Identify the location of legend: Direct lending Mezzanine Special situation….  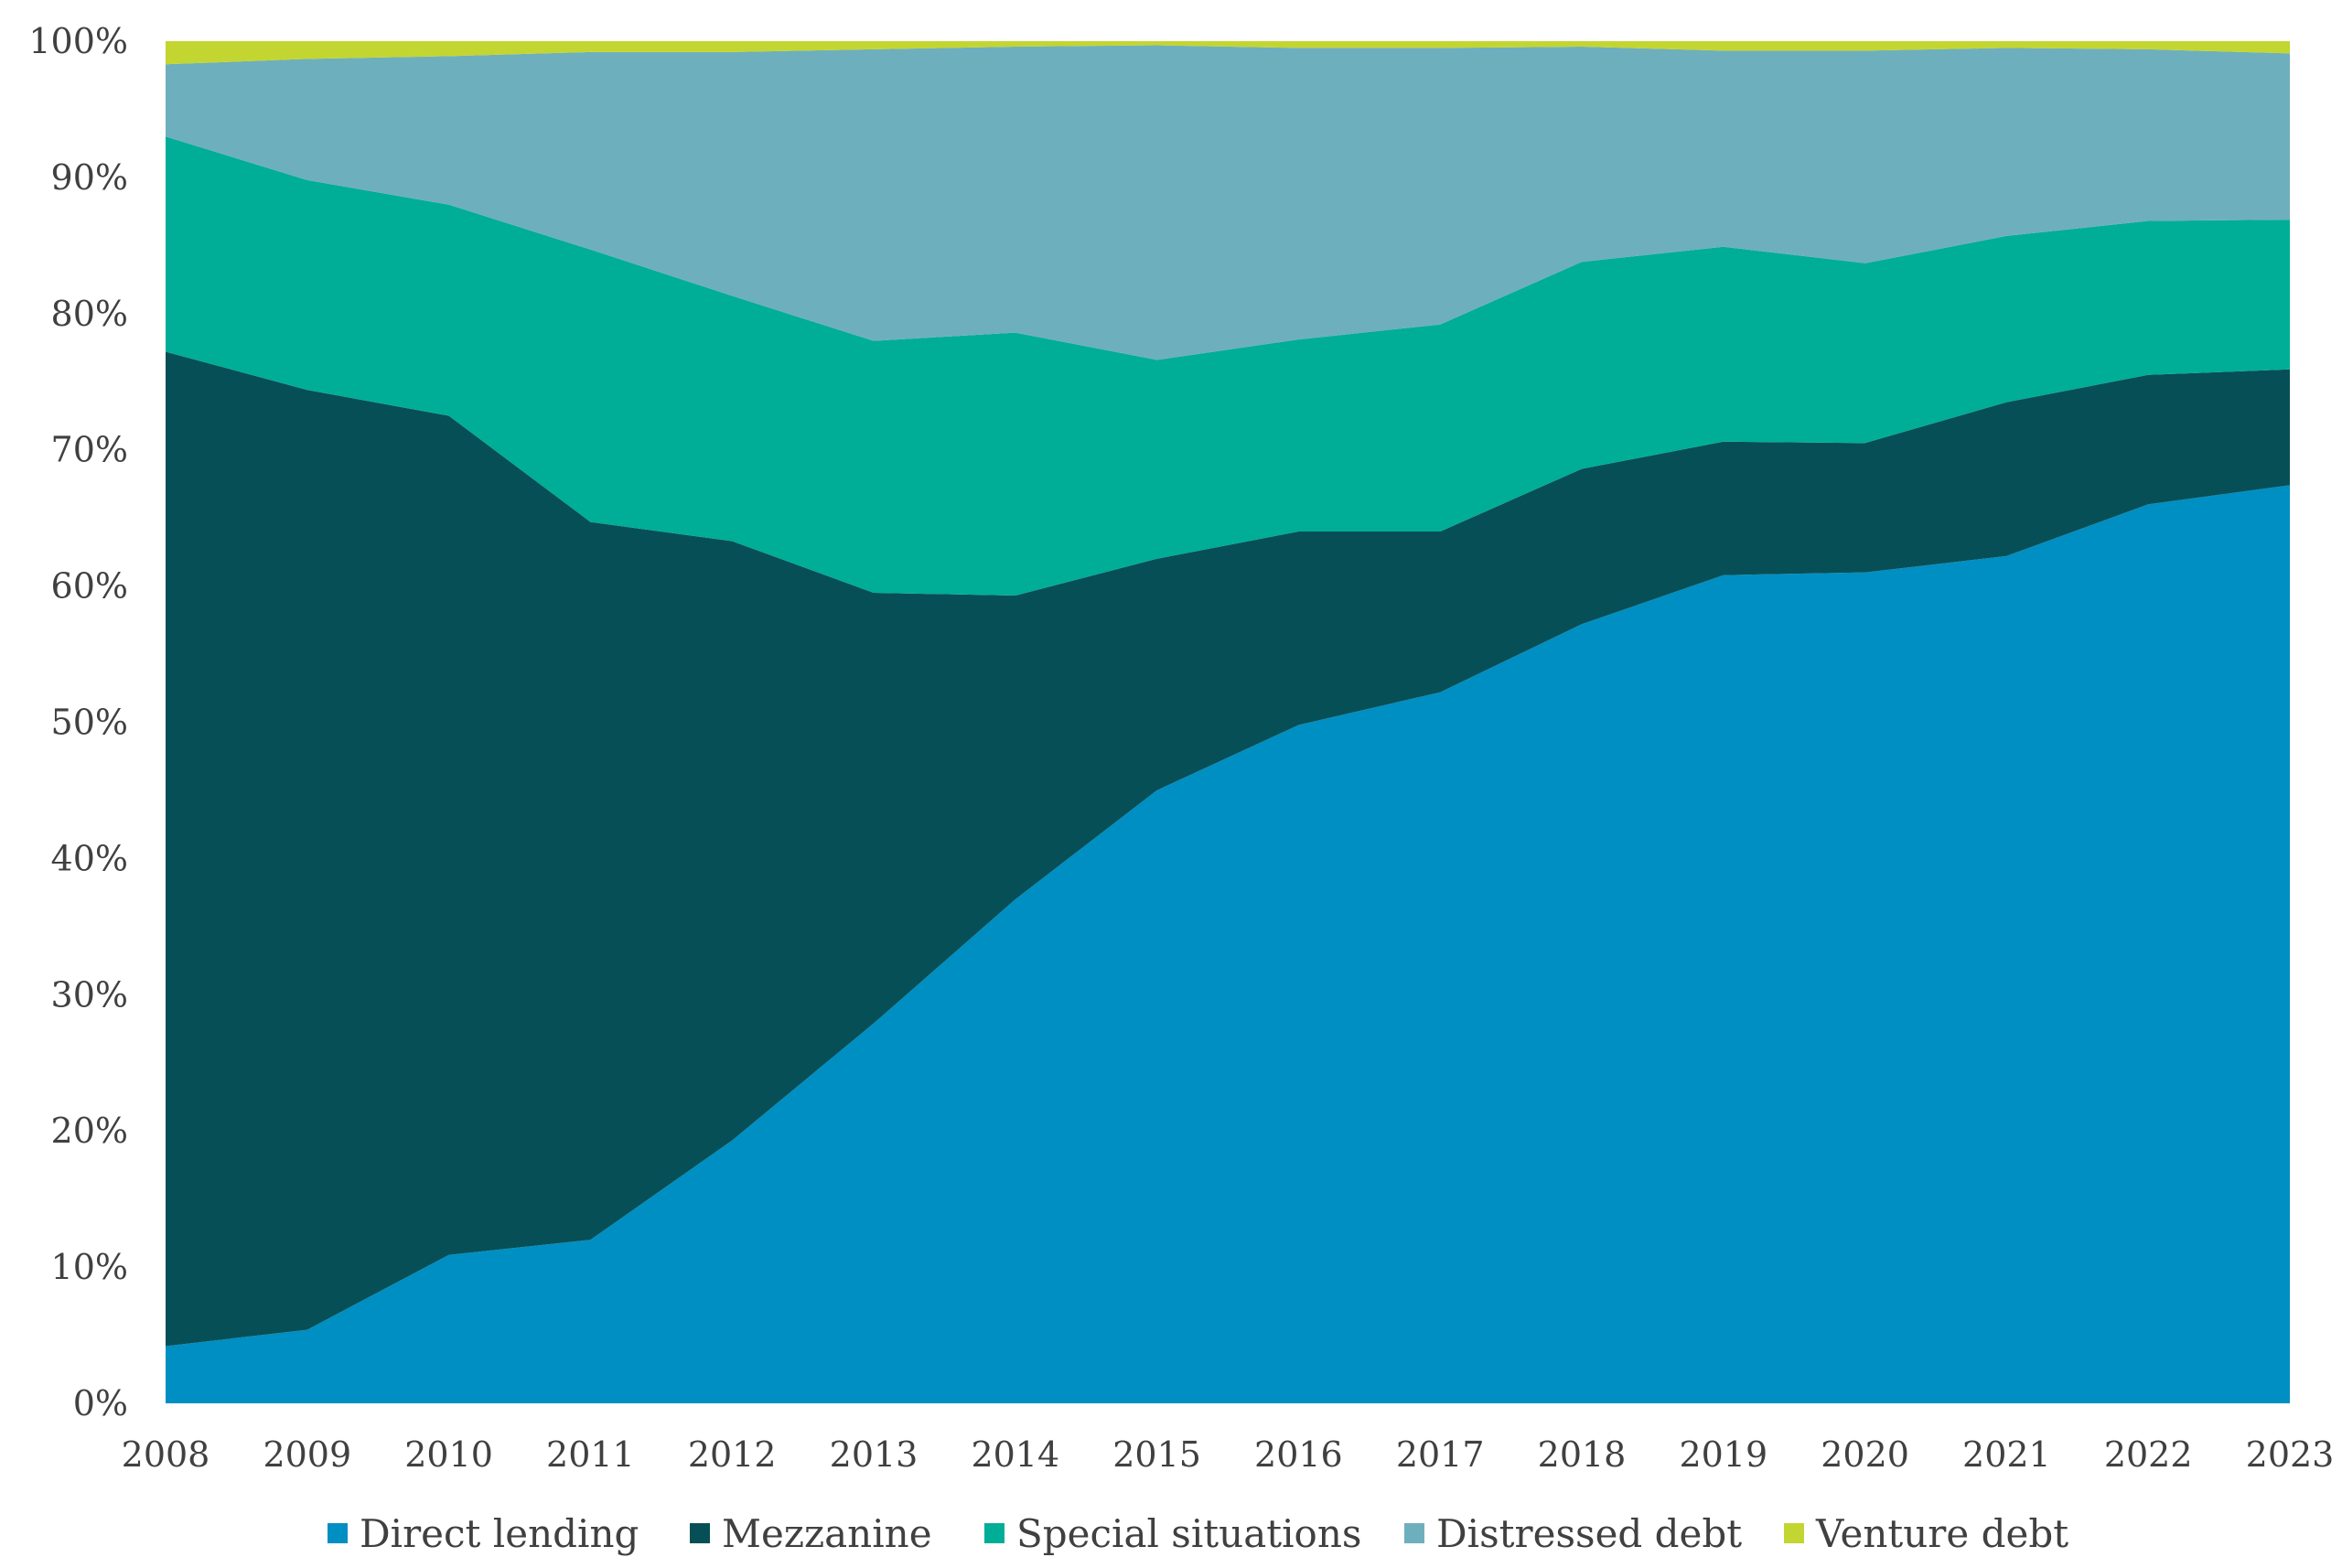
(1198, 1533).